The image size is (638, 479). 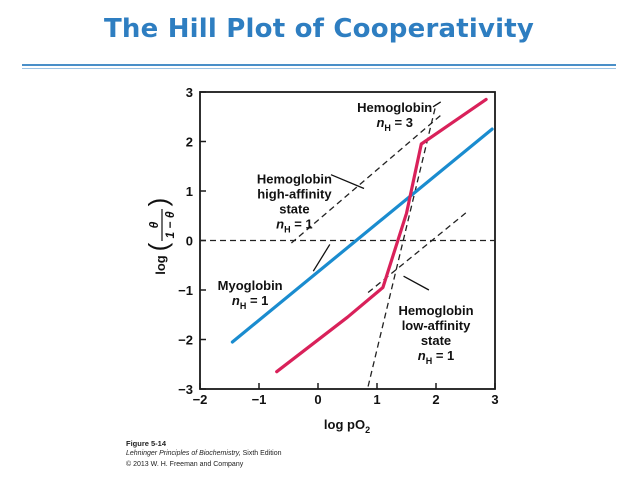 I want to click on y-axis-label-paren-left: (, so click(x=158, y=246).